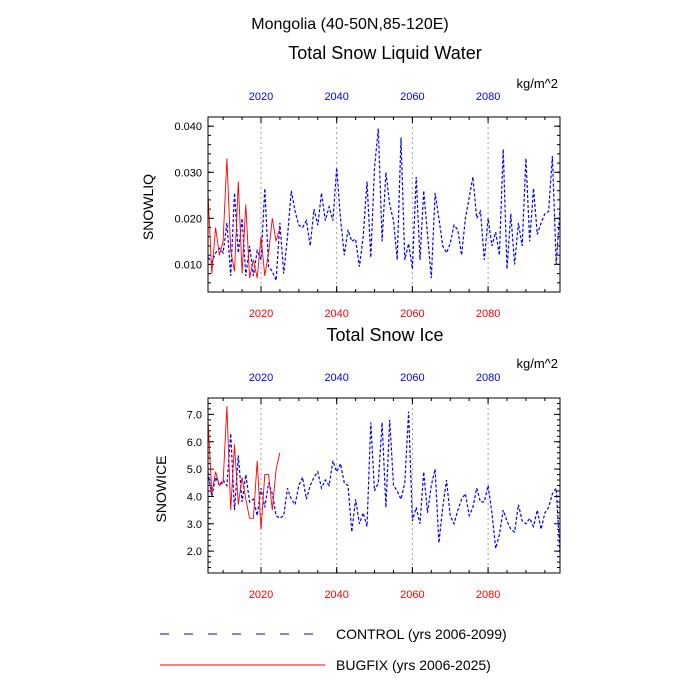 The width and height of the screenshot is (700, 700). Describe the element at coordinates (412, 97) in the screenshot. I see `panel-snowliq-xtick-label-top: 2060` at that location.